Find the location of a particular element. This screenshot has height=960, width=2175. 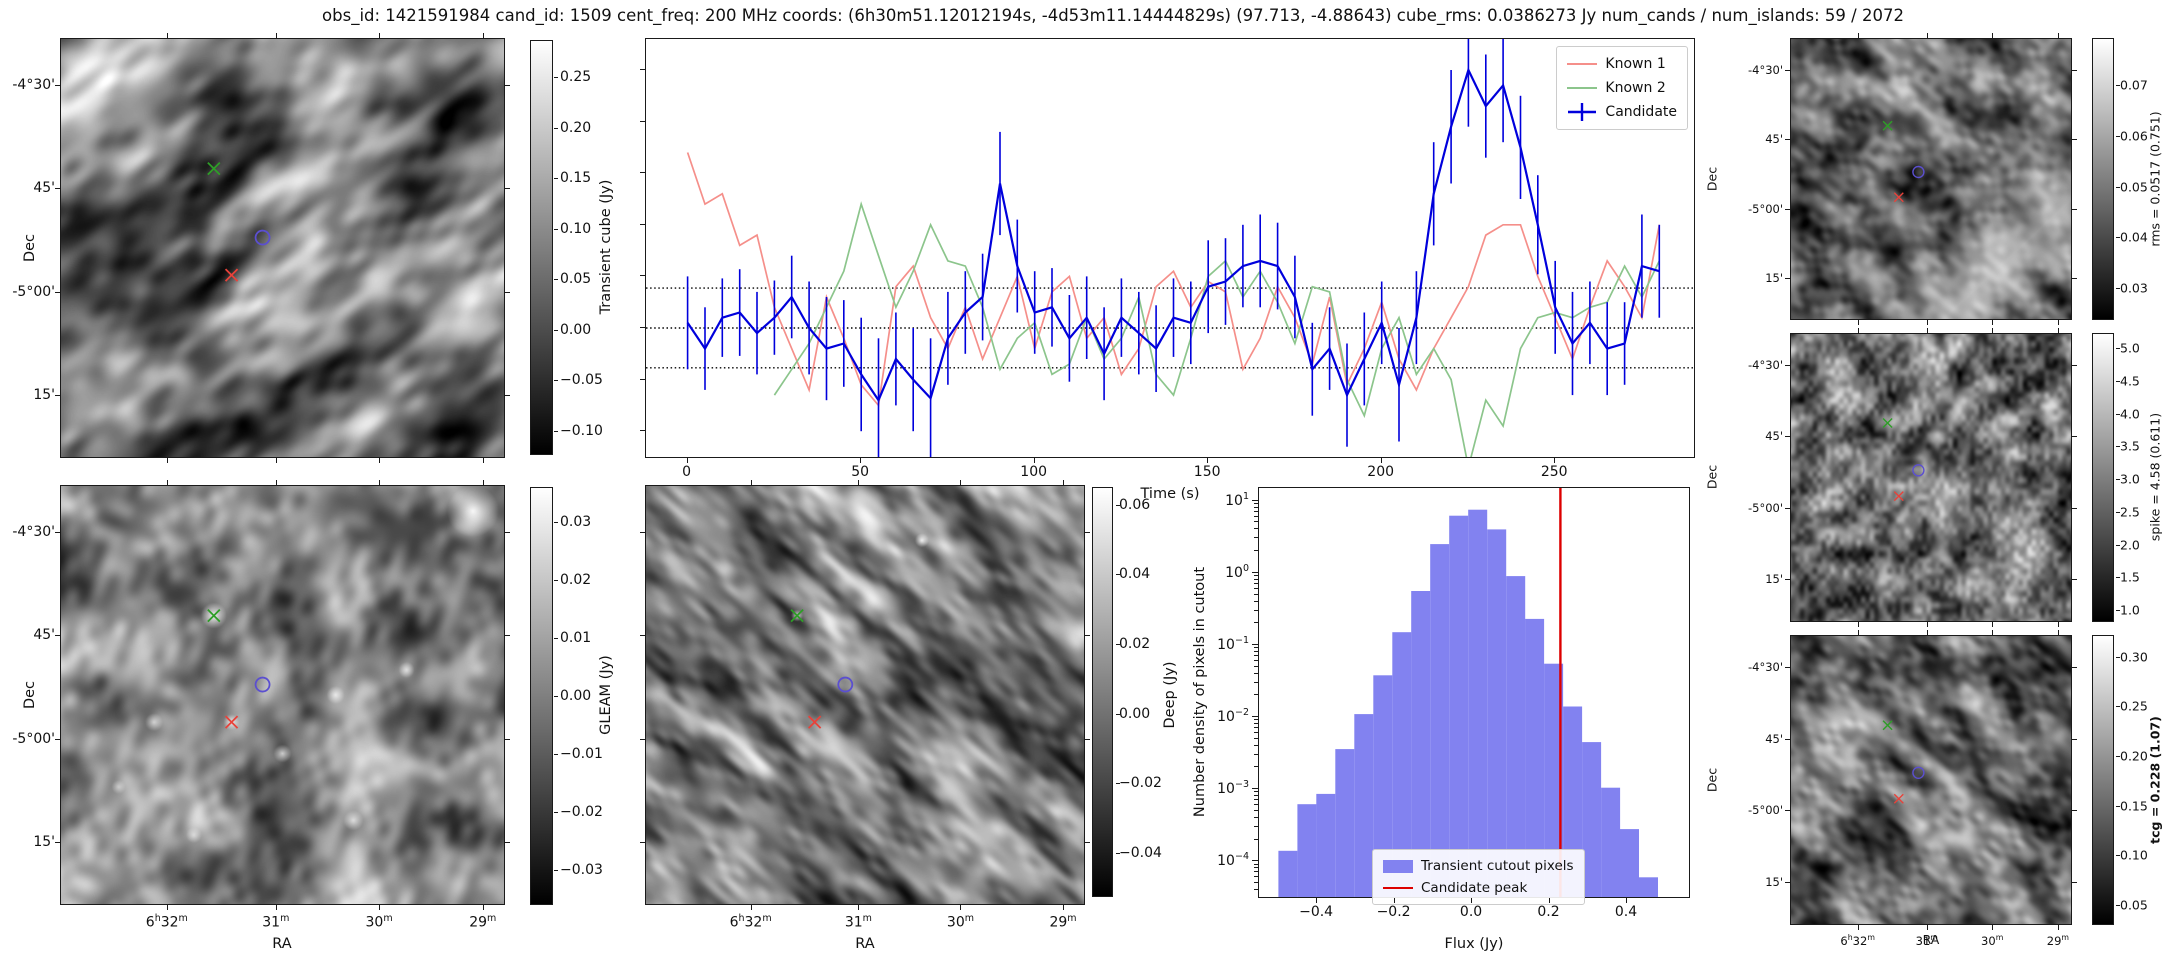

gleam-ra-axis-label: RA is located at coordinates (282, 944).